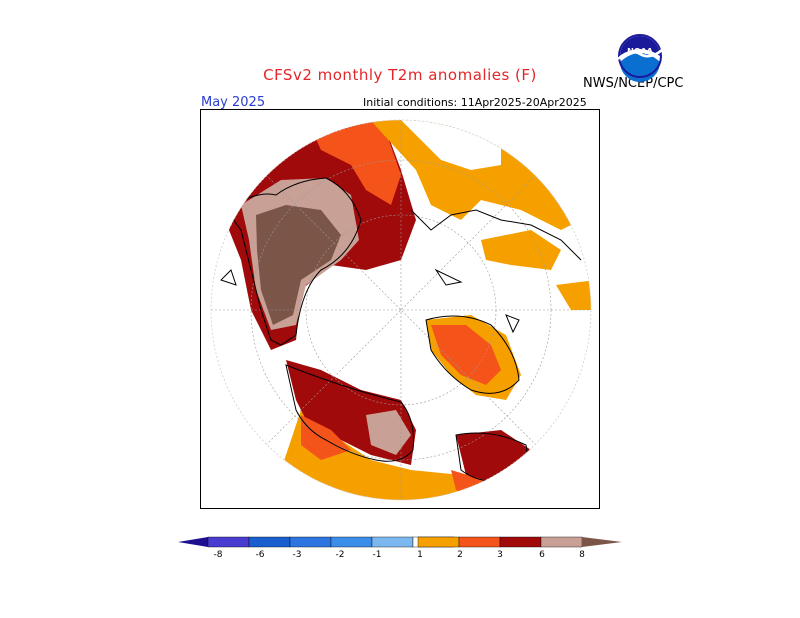 This screenshot has height=618, width=800. What do you see at coordinates (233, 102) in the screenshot?
I see `forecast-month: May 2025` at bounding box center [233, 102].